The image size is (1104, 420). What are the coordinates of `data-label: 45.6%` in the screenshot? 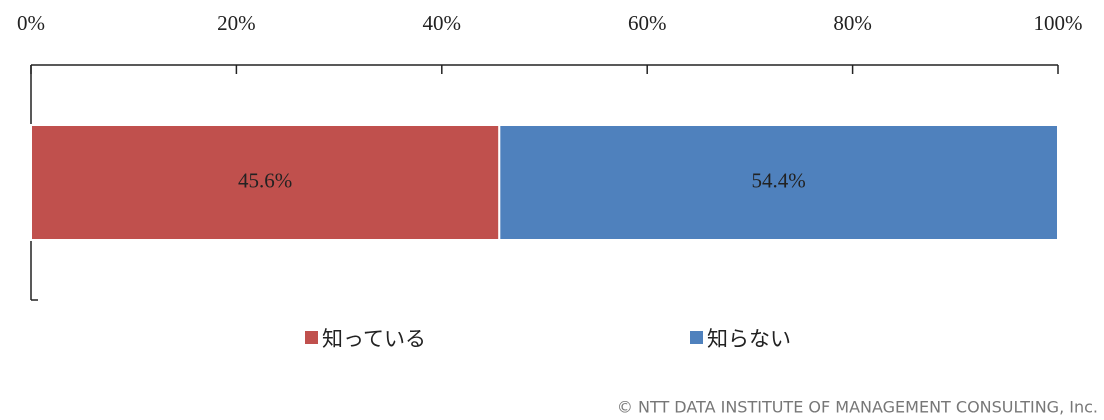 It's located at (265, 180).